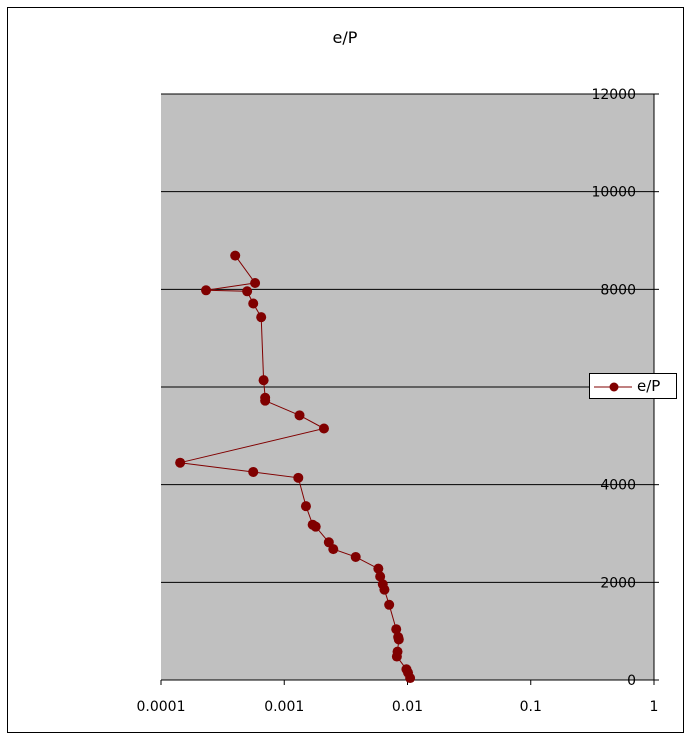  I want to click on x-tick-label: 0.01, so click(407, 707).